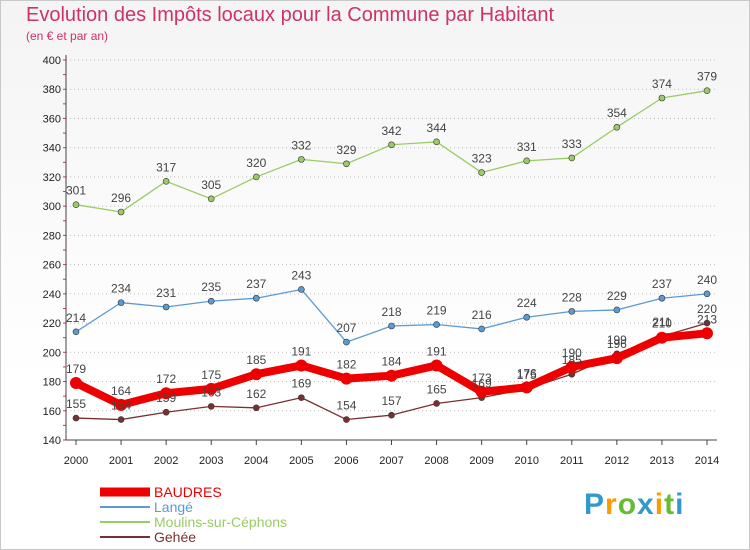  Describe the element at coordinates (52, 90) in the screenshot. I see `y-tick-label: 380` at that location.